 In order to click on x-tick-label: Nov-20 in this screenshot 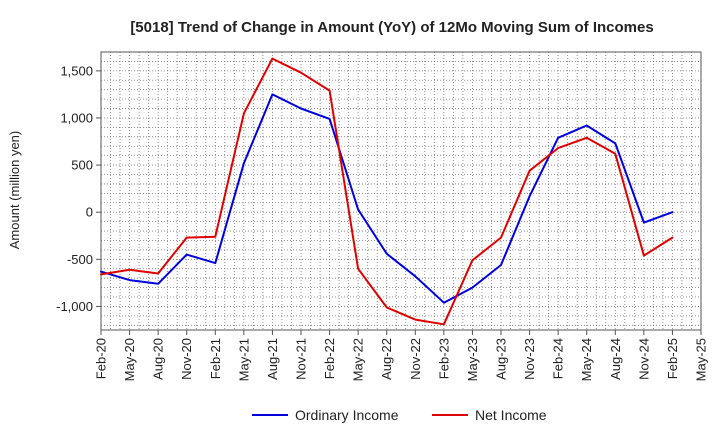, I will do `click(186, 359)`.